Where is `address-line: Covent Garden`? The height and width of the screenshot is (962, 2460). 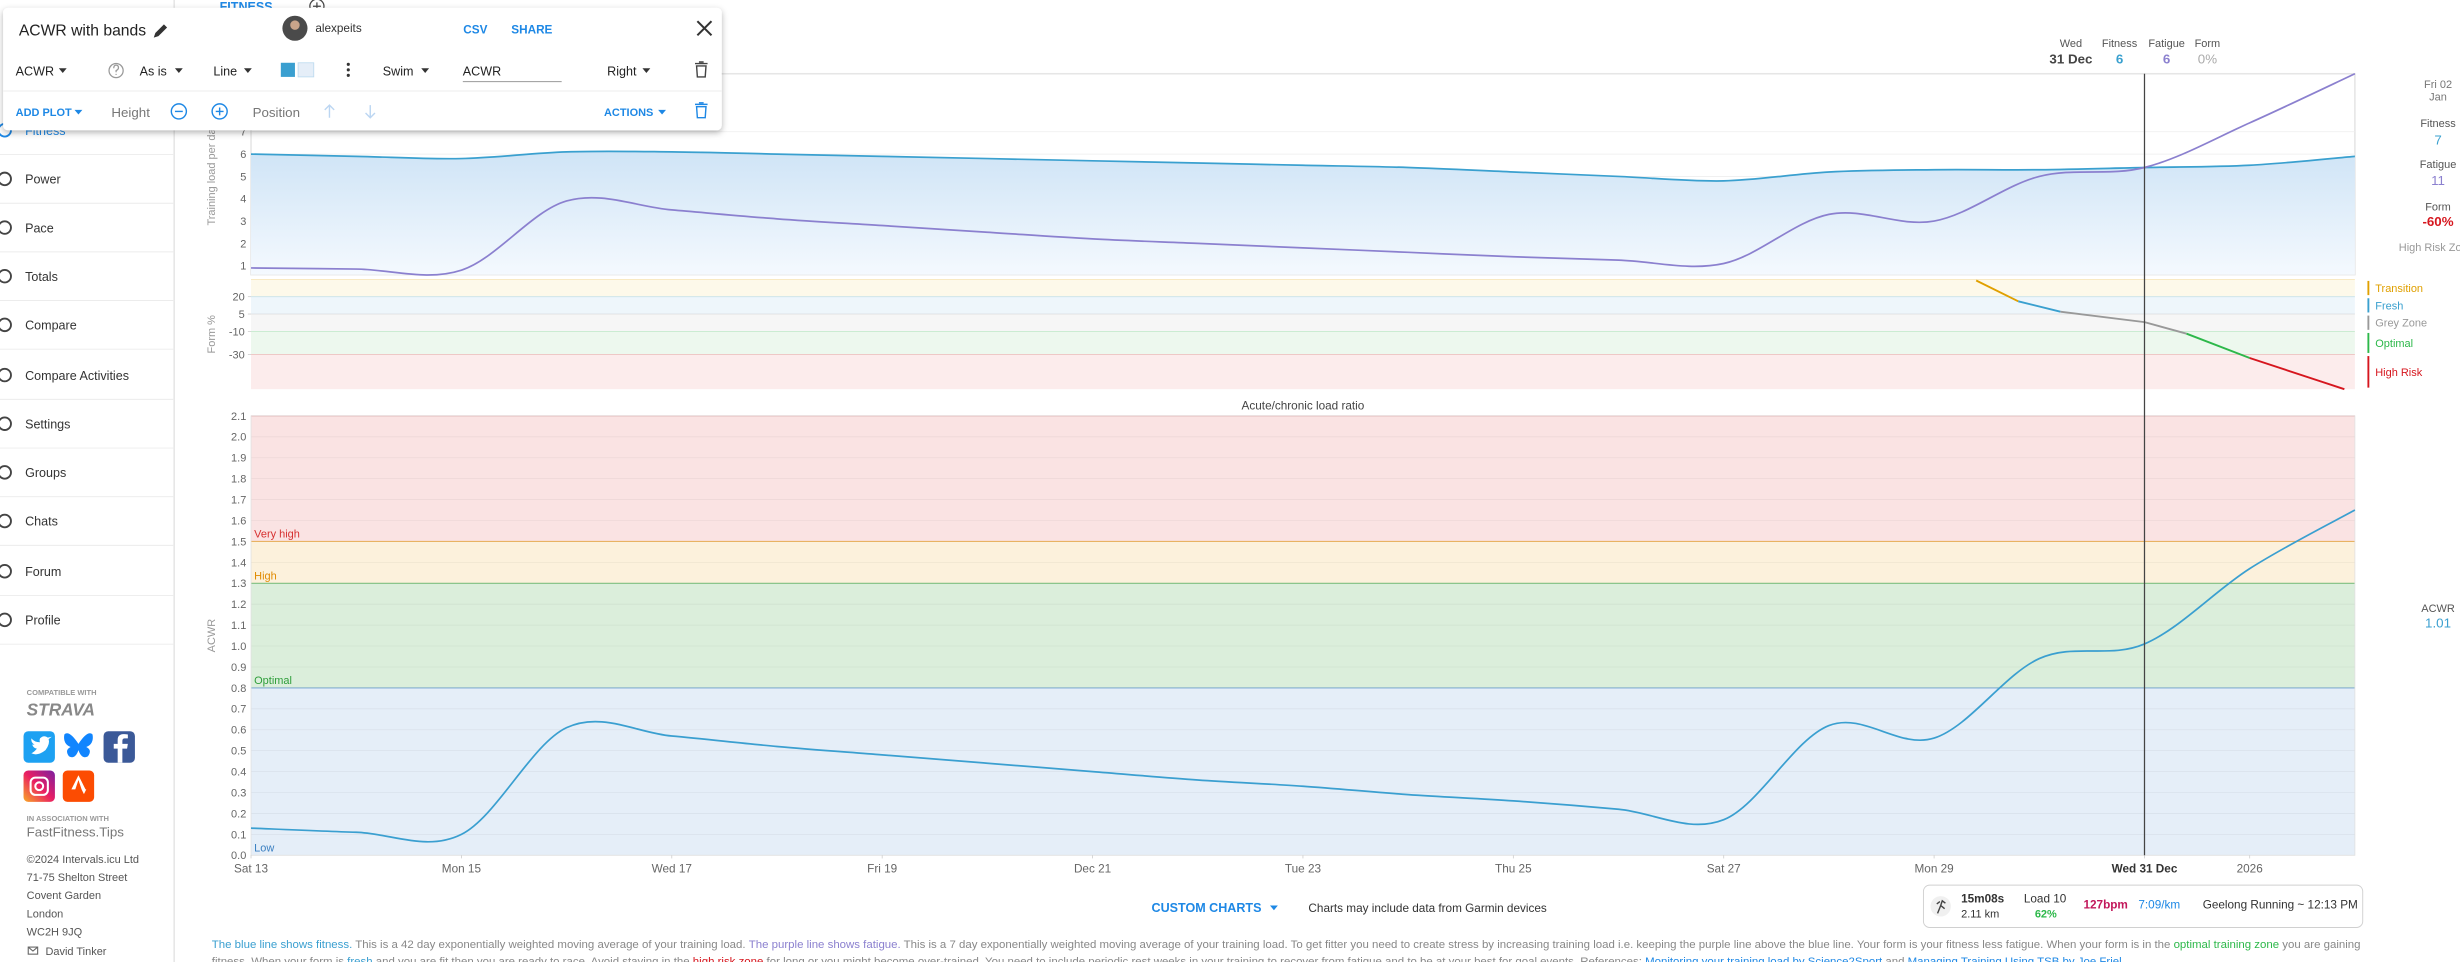 address-line: Covent Garden is located at coordinates (64, 896).